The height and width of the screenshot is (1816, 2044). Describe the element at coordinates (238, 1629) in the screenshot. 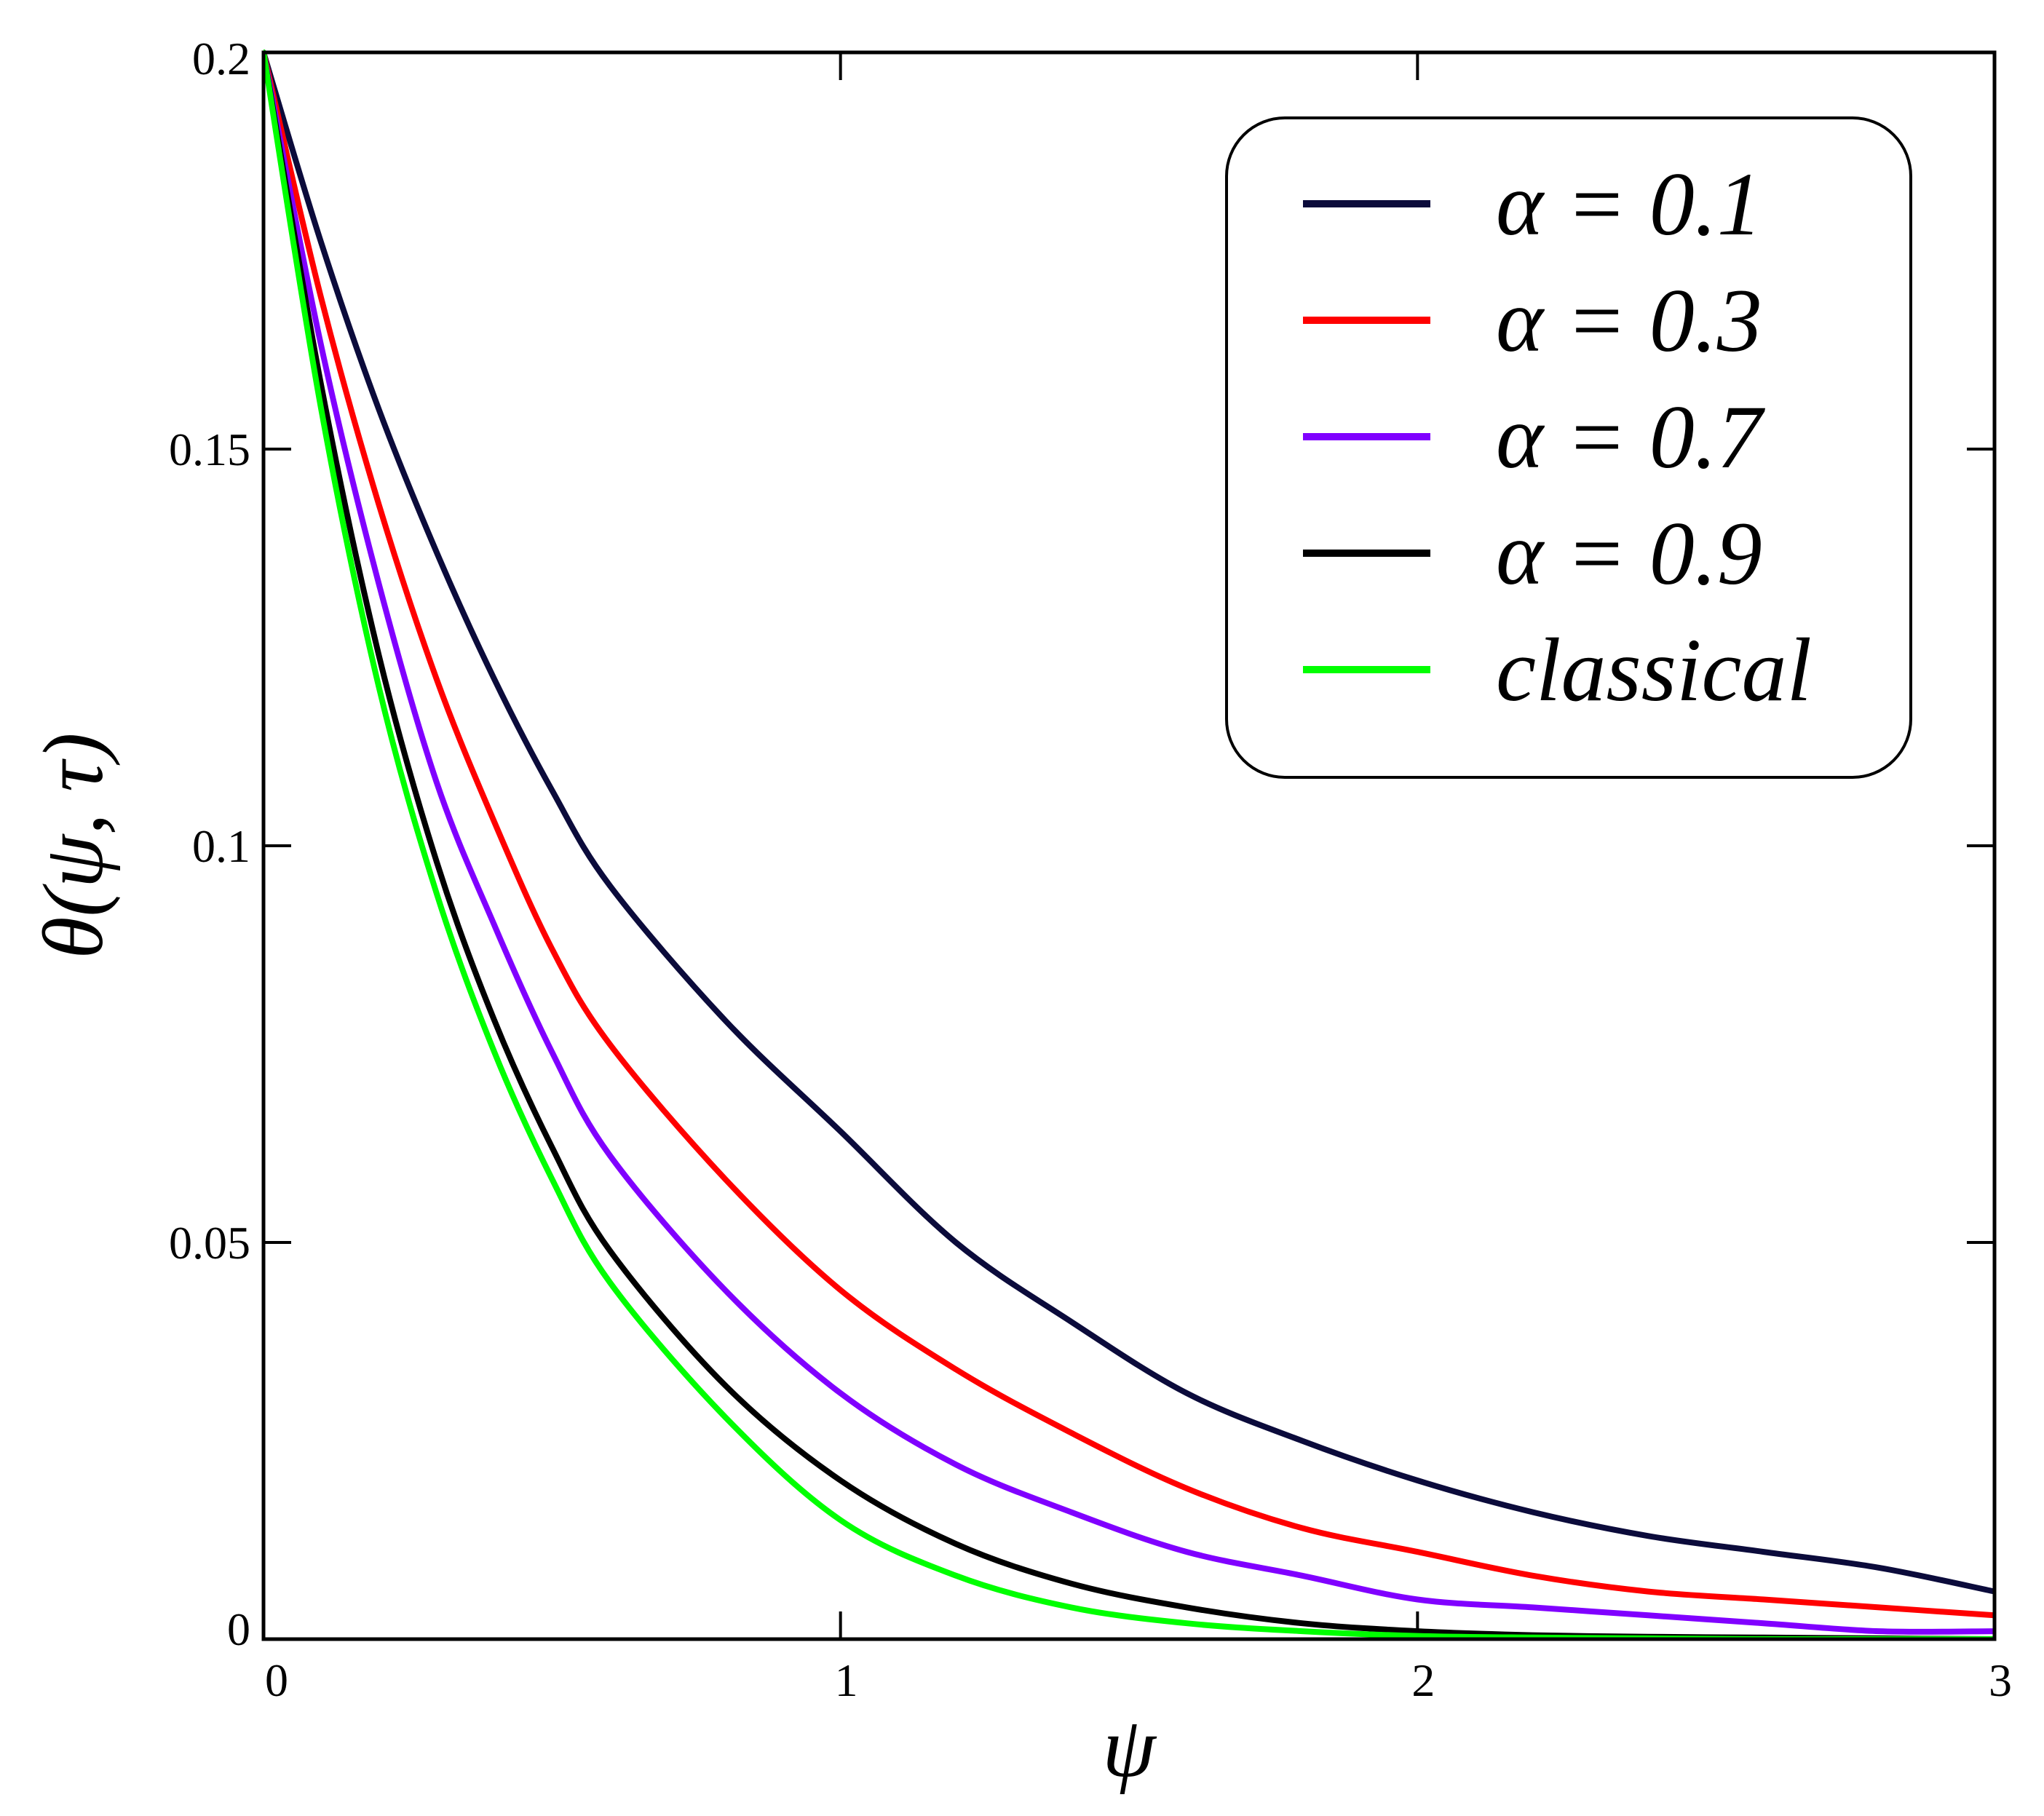

I see `y-tick-label: 0` at that location.